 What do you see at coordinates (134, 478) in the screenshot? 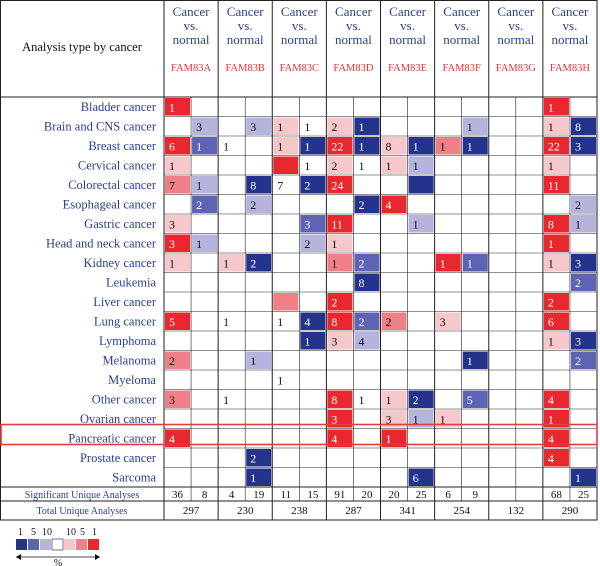
I see `cancer-row-label: Sarcoma` at bounding box center [134, 478].